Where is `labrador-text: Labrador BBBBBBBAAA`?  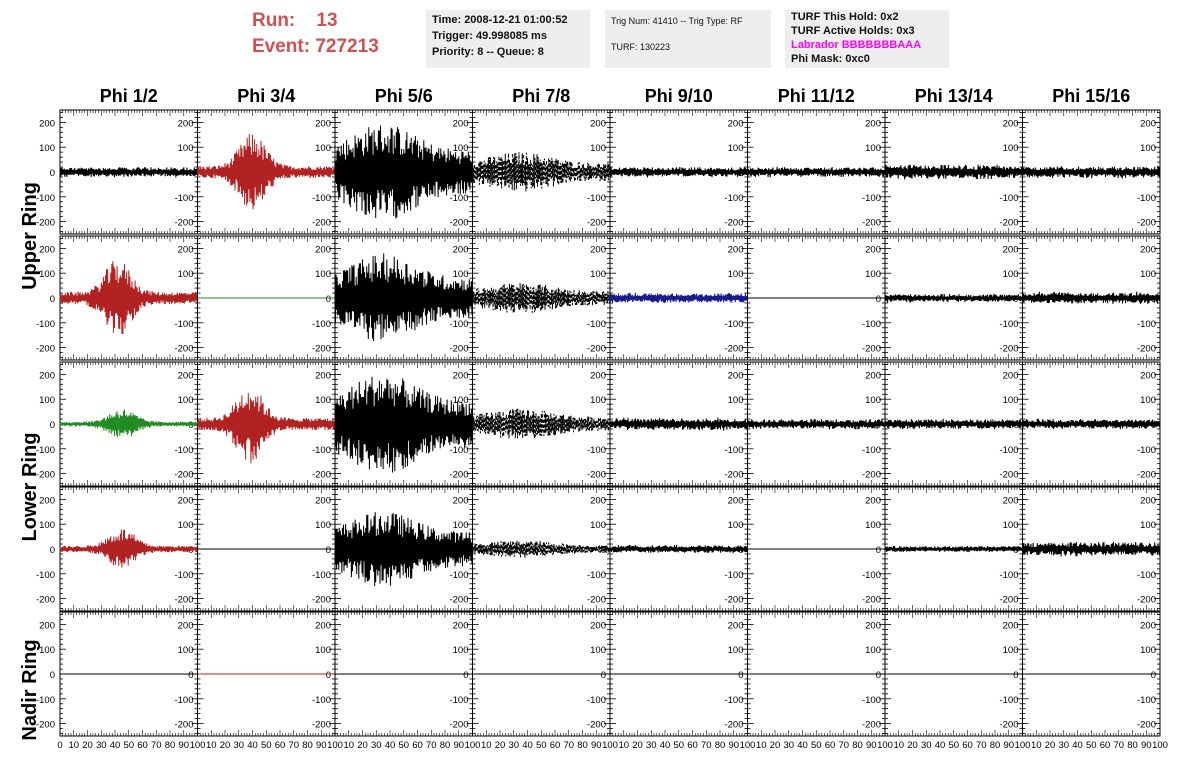 labrador-text: Labrador BBBBBBBAAA is located at coordinates (856, 45).